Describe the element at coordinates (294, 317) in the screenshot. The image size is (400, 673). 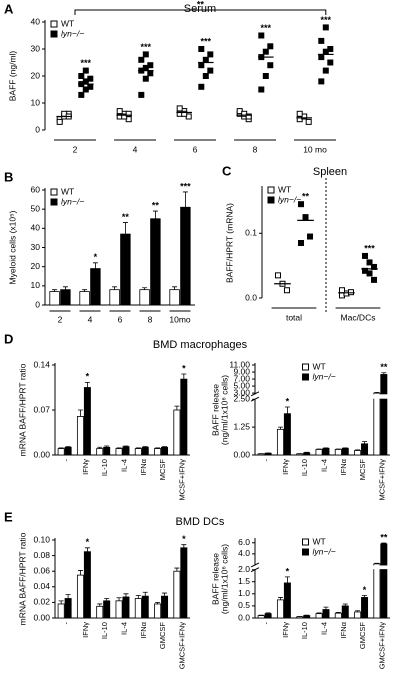
I see `x-tick-label: total` at that location.